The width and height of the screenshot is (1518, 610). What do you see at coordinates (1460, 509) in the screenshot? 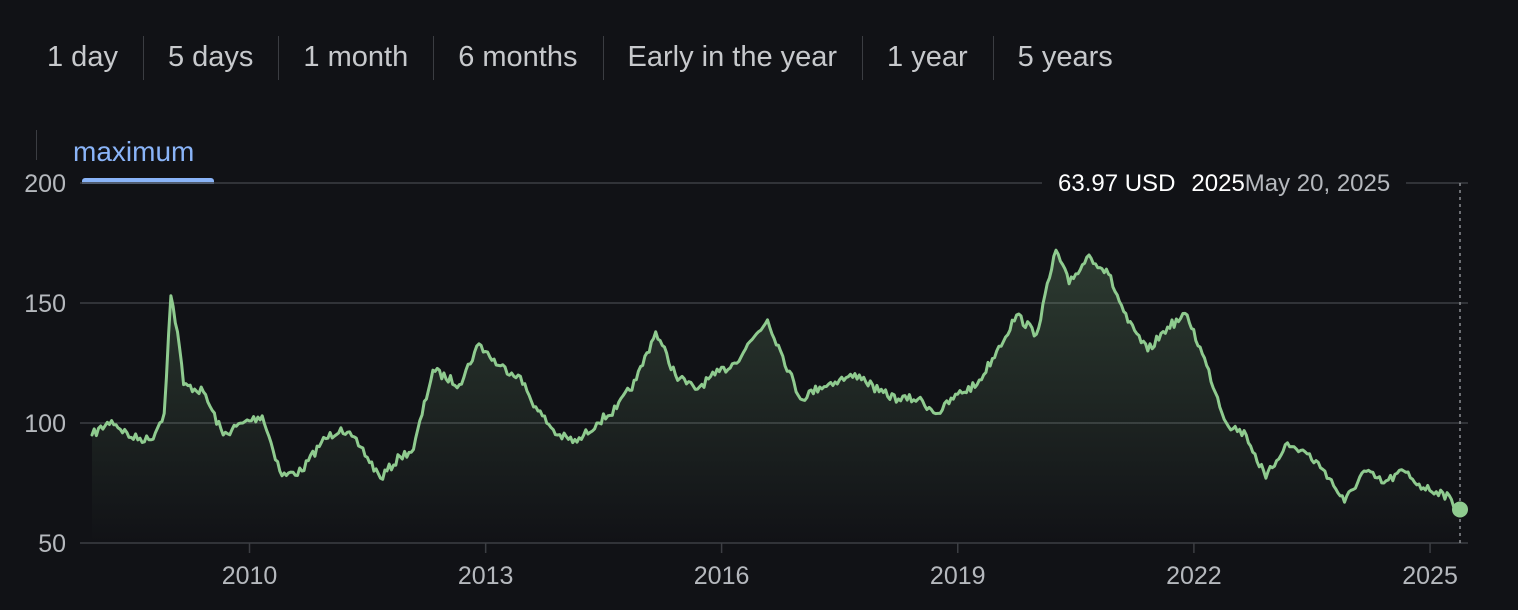
I see `hover-point` at bounding box center [1460, 509].